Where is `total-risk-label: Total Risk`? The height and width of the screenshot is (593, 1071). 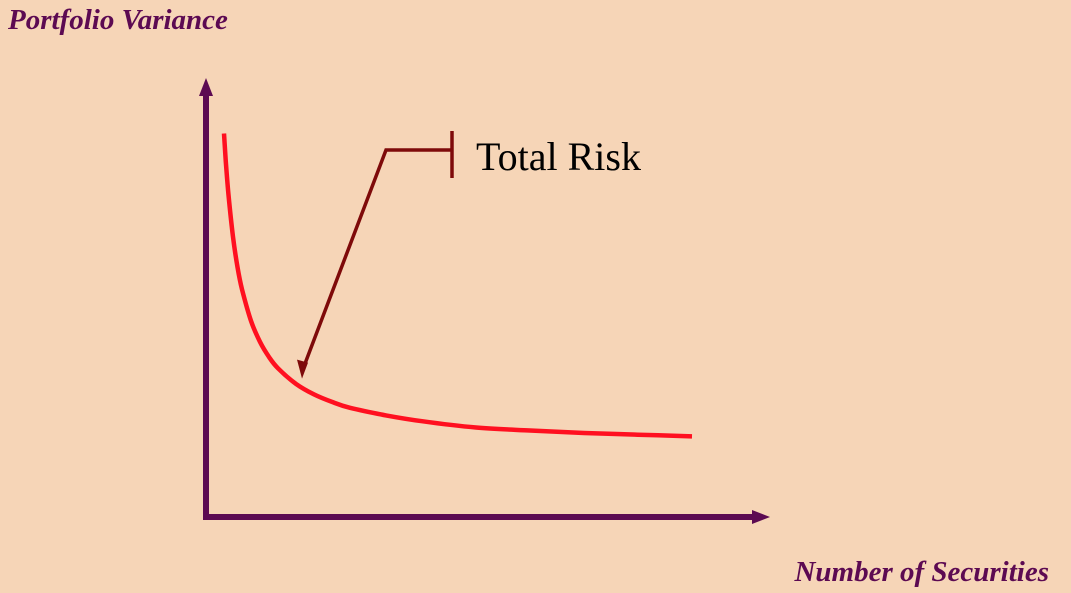
total-risk-label: Total Risk is located at coordinates (558, 156).